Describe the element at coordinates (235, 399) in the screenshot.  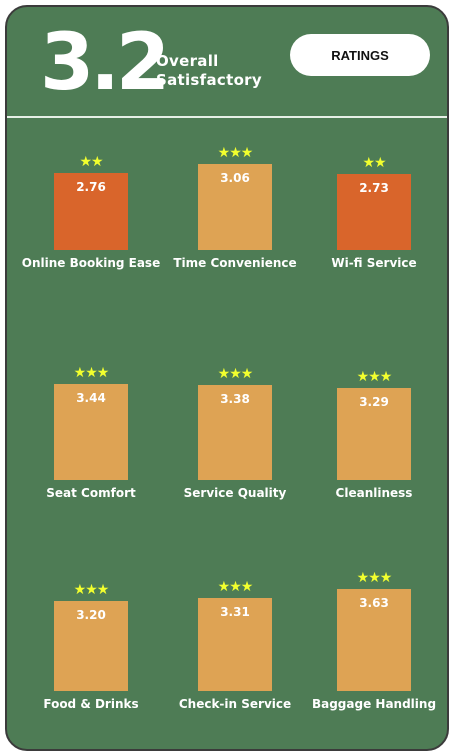
I see `bar-value-service-quality: 3.38` at that location.